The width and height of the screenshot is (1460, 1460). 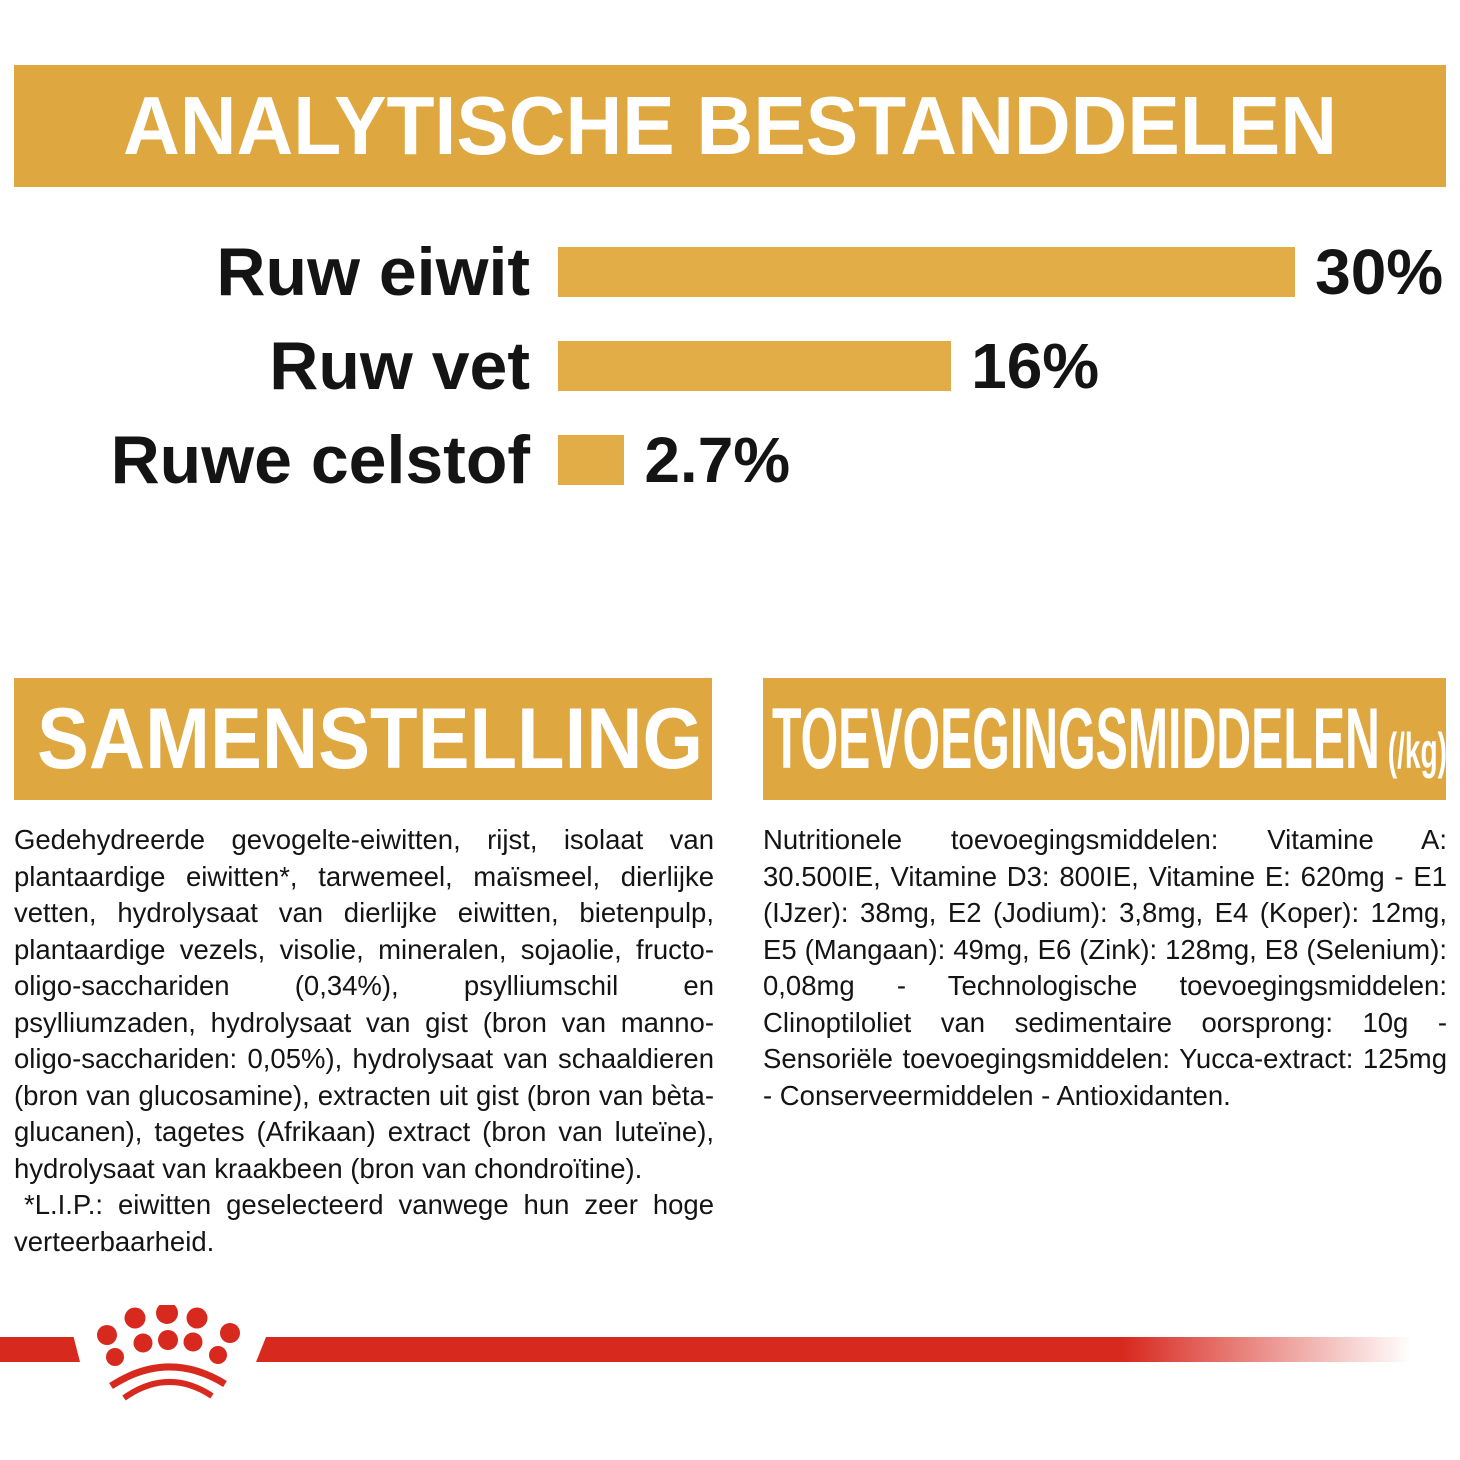 I want to click on chart-bar-fat, so click(x=755, y=366).